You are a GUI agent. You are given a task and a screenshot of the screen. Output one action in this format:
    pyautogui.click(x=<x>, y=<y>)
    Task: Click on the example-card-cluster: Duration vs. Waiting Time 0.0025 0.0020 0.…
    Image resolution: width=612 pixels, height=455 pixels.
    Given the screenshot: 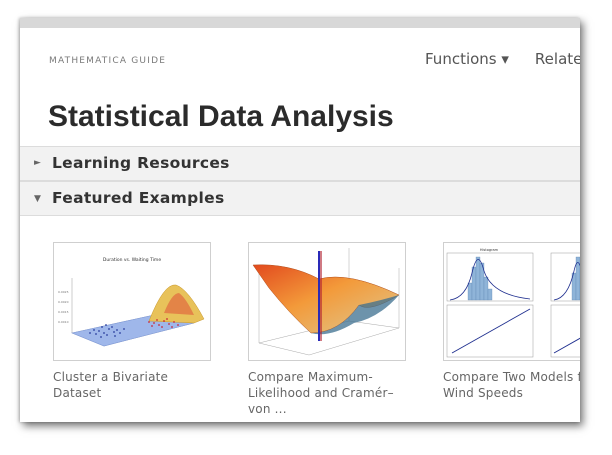 What is the action you would take?
    pyautogui.click(x=133, y=321)
    